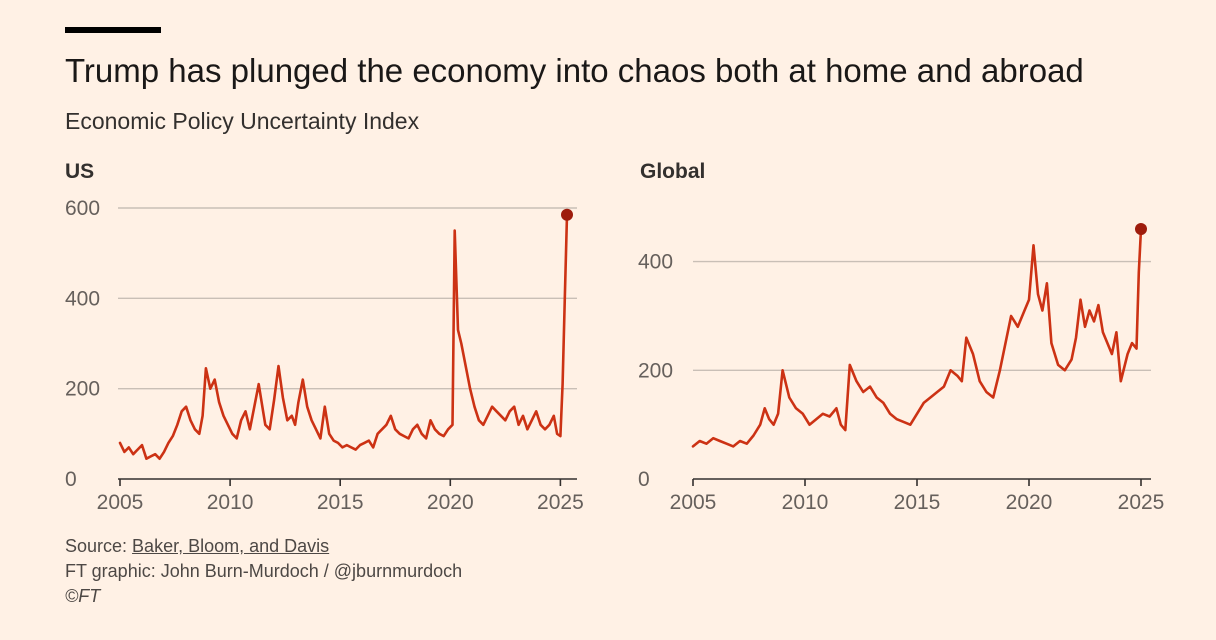 Image resolution: width=1216 pixels, height=640 pixels. What do you see at coordinates (560, 502) in the screenshot?
I see `us-x-tick-label: 2025` at bounding box center [560, 502].